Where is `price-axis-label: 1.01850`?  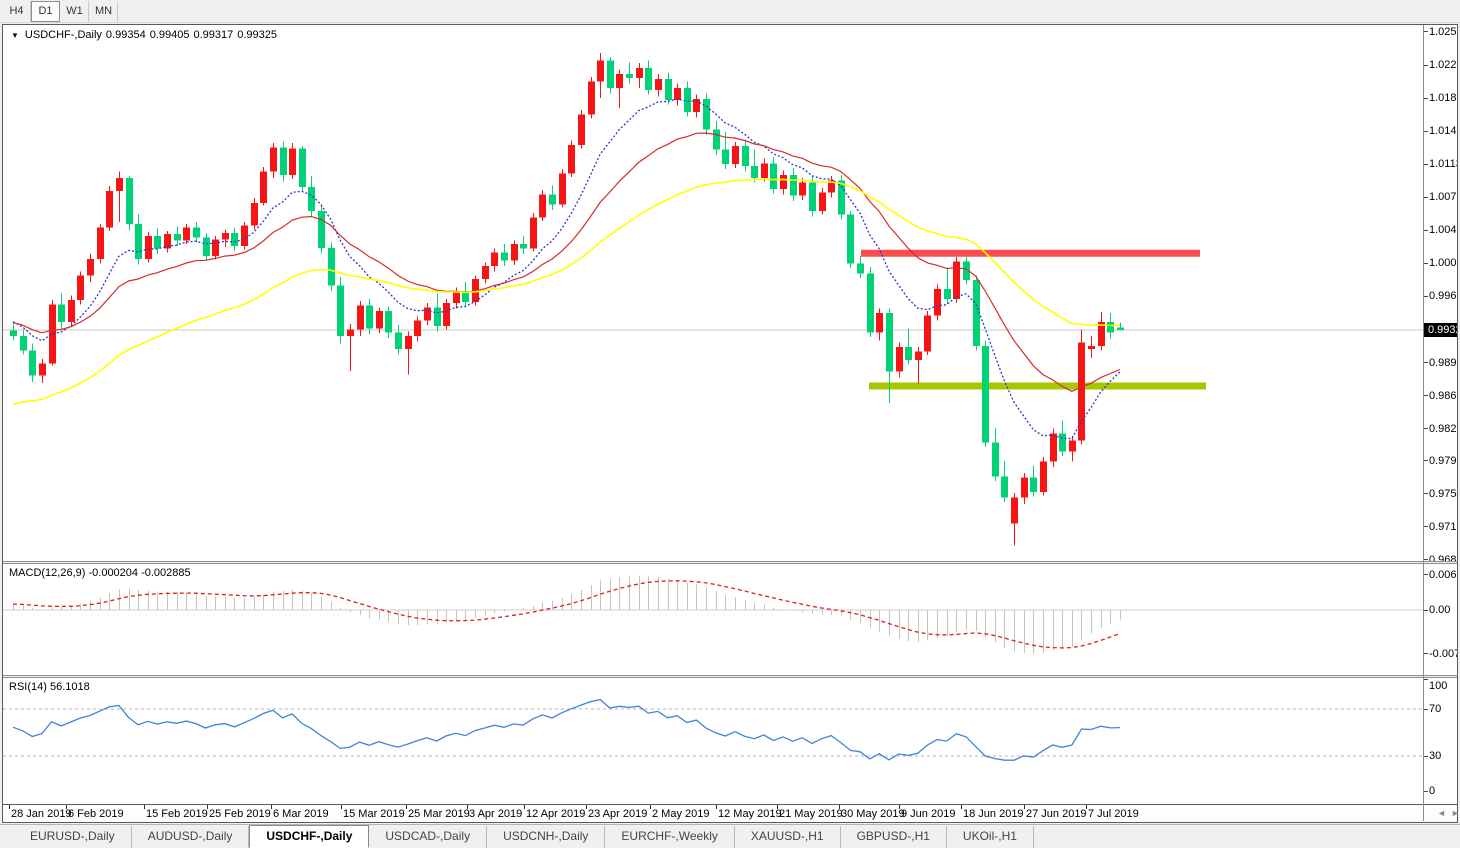
price-axis-label: 1.01850 is located at coordinates (1443, 98).